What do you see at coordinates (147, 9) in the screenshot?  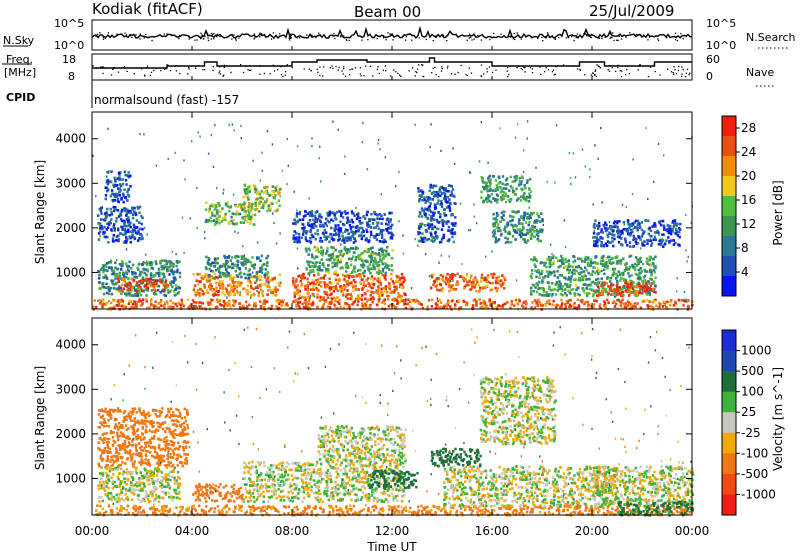 I see `station-title: Kodiak (fitACF)` at bounding box center [147, 9].